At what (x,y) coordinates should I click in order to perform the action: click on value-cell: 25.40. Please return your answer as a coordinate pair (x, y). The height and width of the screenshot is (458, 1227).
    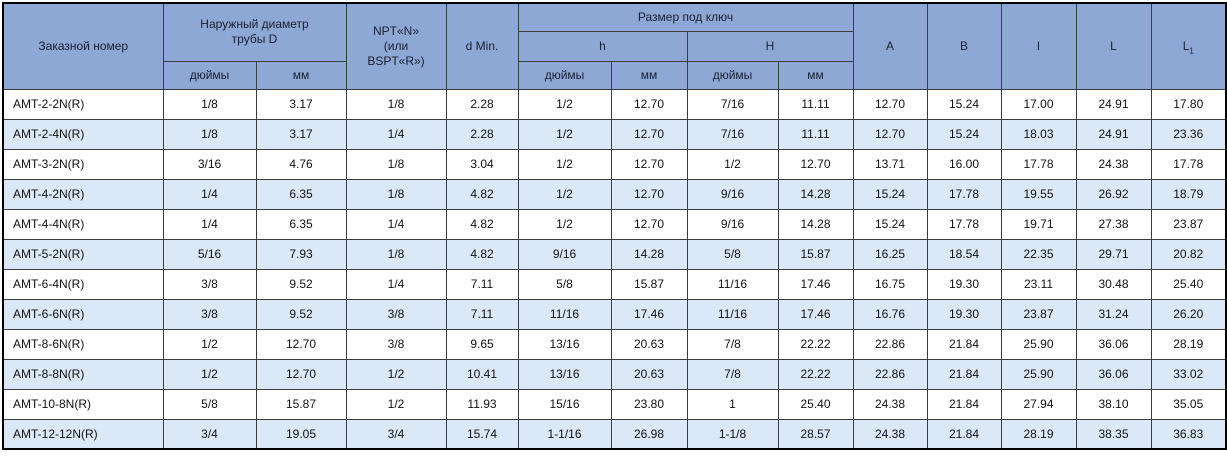
    Looking at the image, I should click on (815, 404).